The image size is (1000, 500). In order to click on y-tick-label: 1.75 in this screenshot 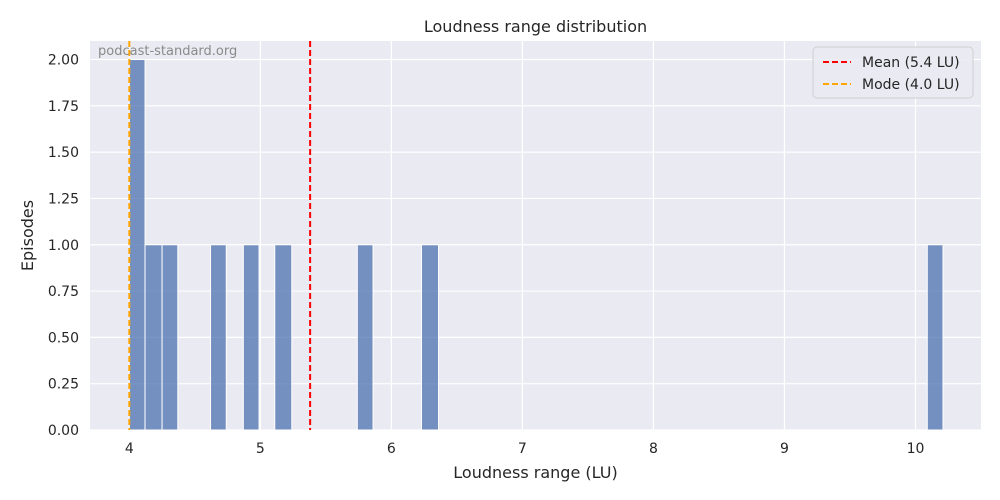, I will do `click(63, 107)`.